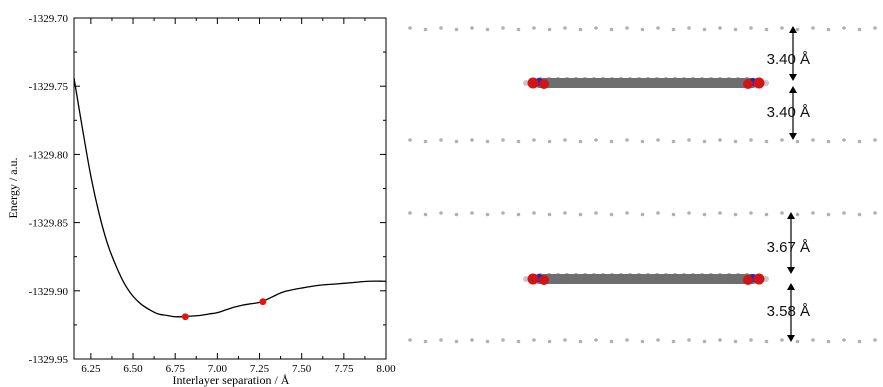 This screenshot has width=883, height=387. Describe the element at coordinates (788, 112) in the screenshot. I see `distance-top-lower: 3.40 Å` at that location.